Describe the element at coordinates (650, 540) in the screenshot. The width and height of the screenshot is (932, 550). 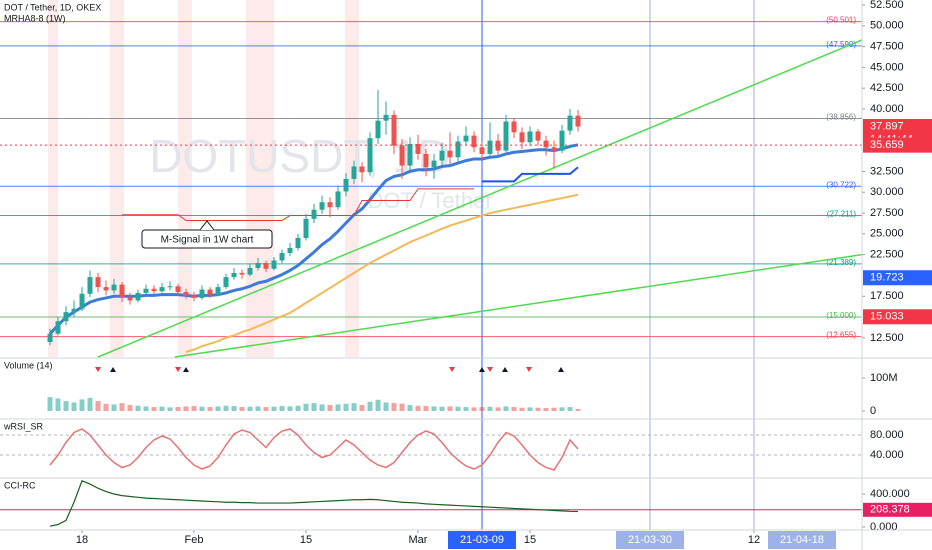
I see `x-tick-label: 21-03-30` at that location.